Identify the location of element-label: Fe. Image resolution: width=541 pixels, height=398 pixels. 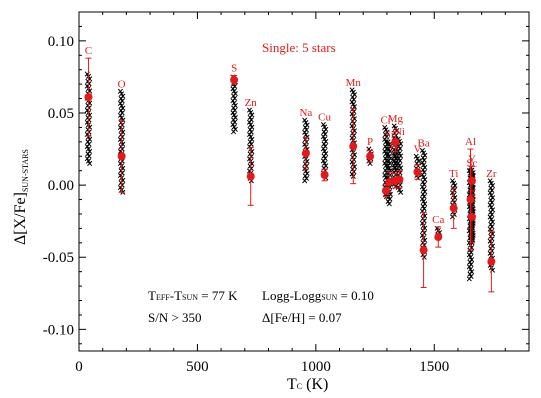
(394, 146).